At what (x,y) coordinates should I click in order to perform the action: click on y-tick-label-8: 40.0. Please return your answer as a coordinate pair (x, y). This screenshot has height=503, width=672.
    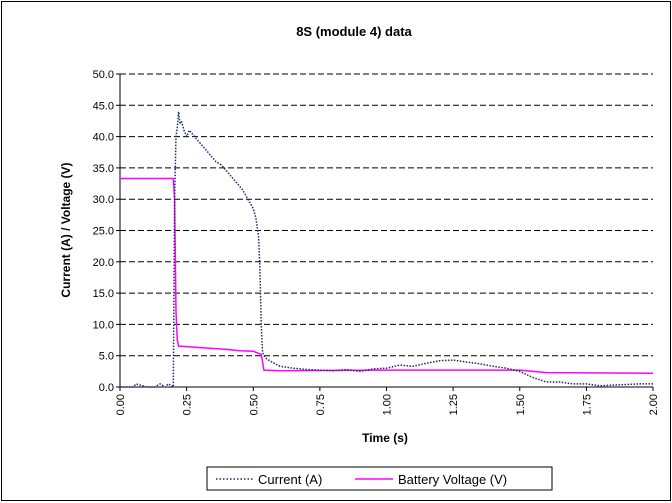
    Looking at the image, I should click on (103, 138).